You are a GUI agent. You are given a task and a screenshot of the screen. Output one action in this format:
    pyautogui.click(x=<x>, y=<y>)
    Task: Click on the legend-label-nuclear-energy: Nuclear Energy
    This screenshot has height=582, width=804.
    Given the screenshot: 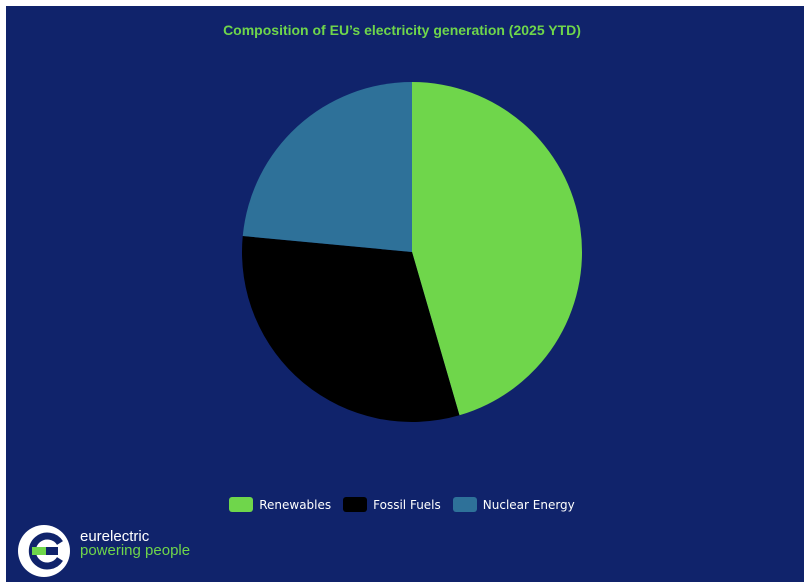 What is the action you would take?
    pyautogui.click(x=529, y=505)
    